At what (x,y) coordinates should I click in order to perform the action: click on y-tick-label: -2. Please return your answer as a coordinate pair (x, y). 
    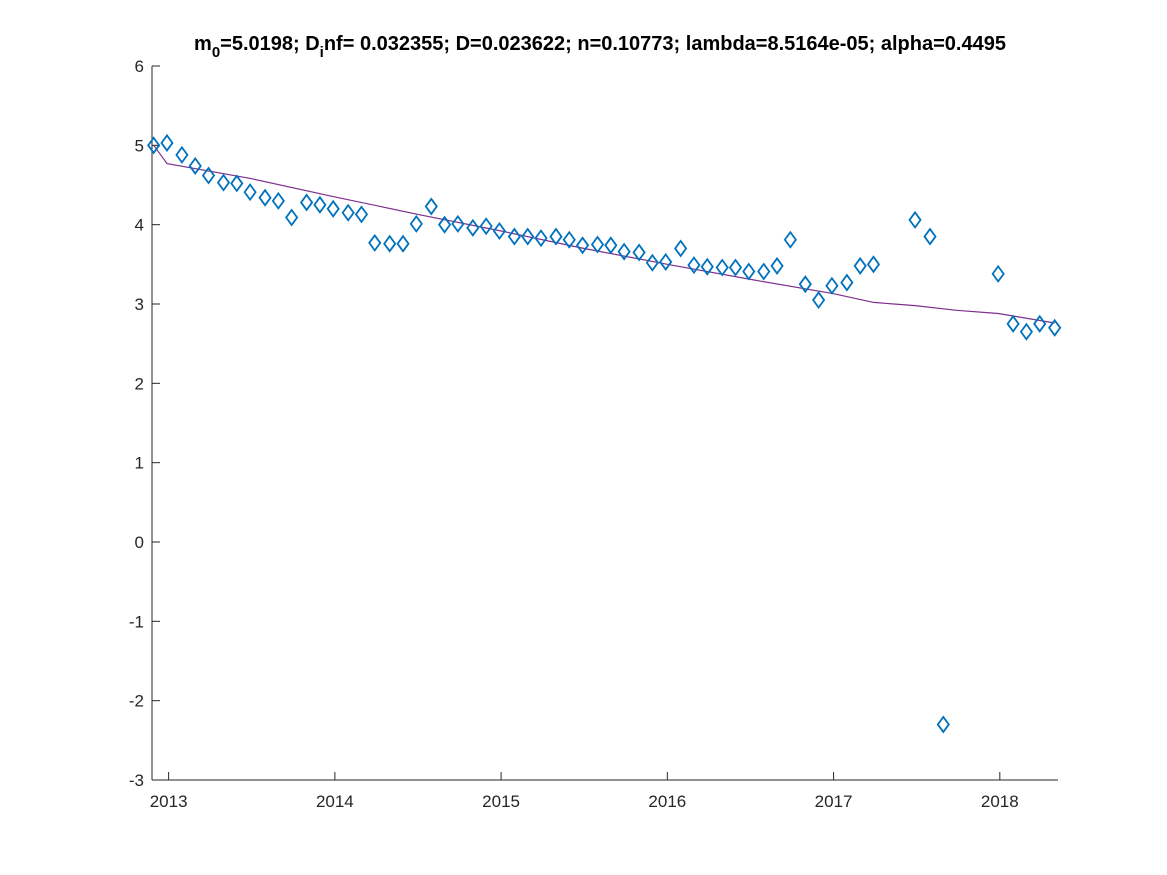
    Looking at the image, I should click on (136, 701).